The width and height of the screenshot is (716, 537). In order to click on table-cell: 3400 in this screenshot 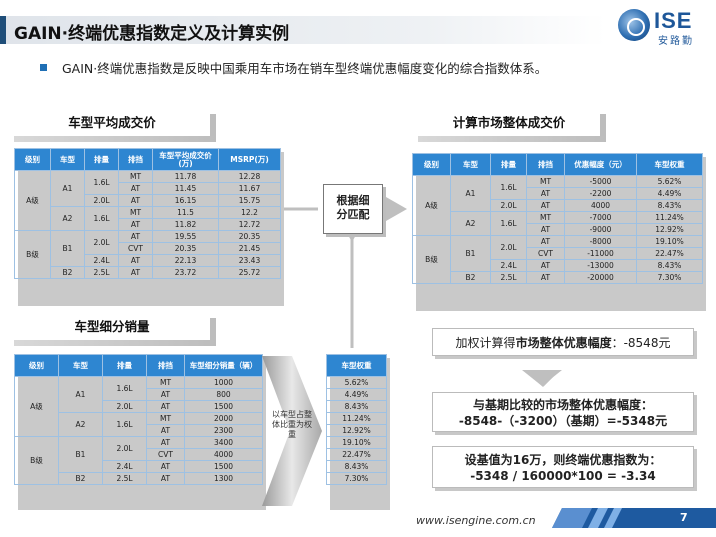, I will do `click(223, 442)`.